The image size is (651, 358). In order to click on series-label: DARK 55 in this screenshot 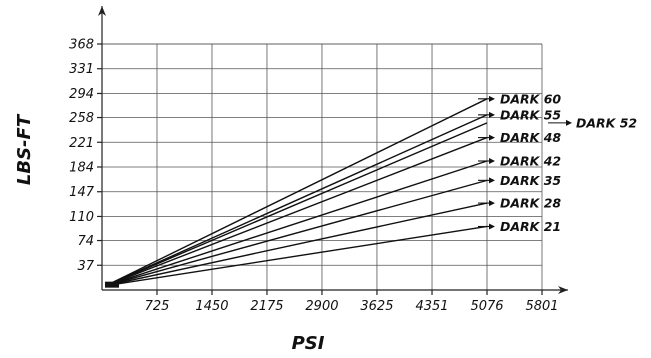, I will do `click(530, 114)`.